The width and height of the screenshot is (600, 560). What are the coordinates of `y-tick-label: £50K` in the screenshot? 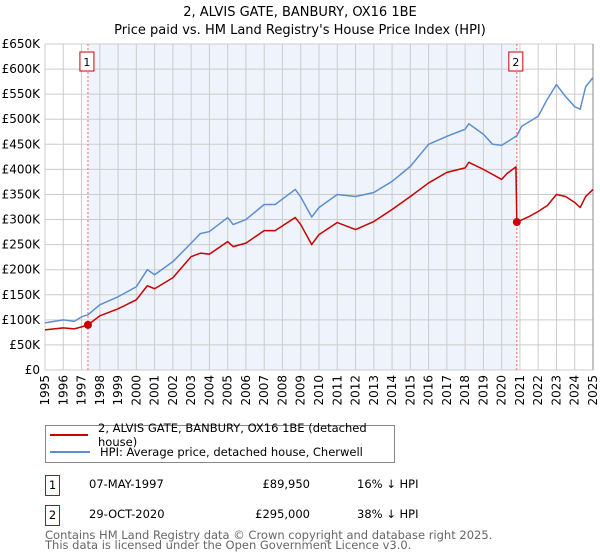 It's located at (25, 345).